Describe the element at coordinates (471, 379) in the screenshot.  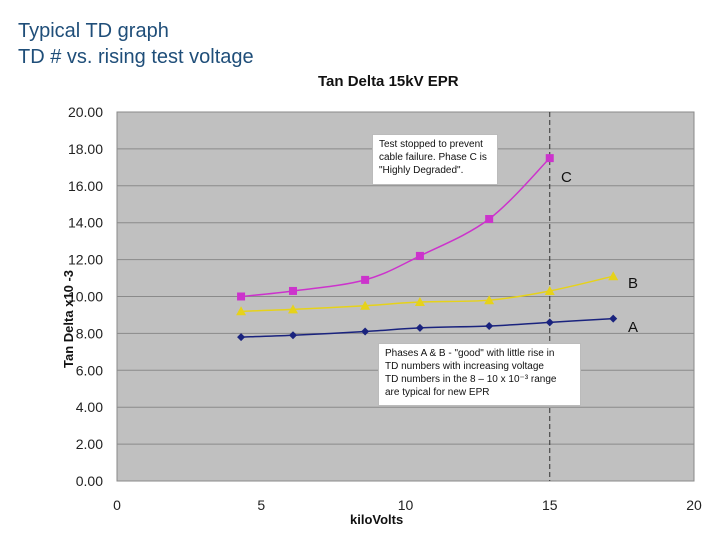
I see `annotation-line: TD numbers in the 8 – 10 x 10⁻³ range` at that location.